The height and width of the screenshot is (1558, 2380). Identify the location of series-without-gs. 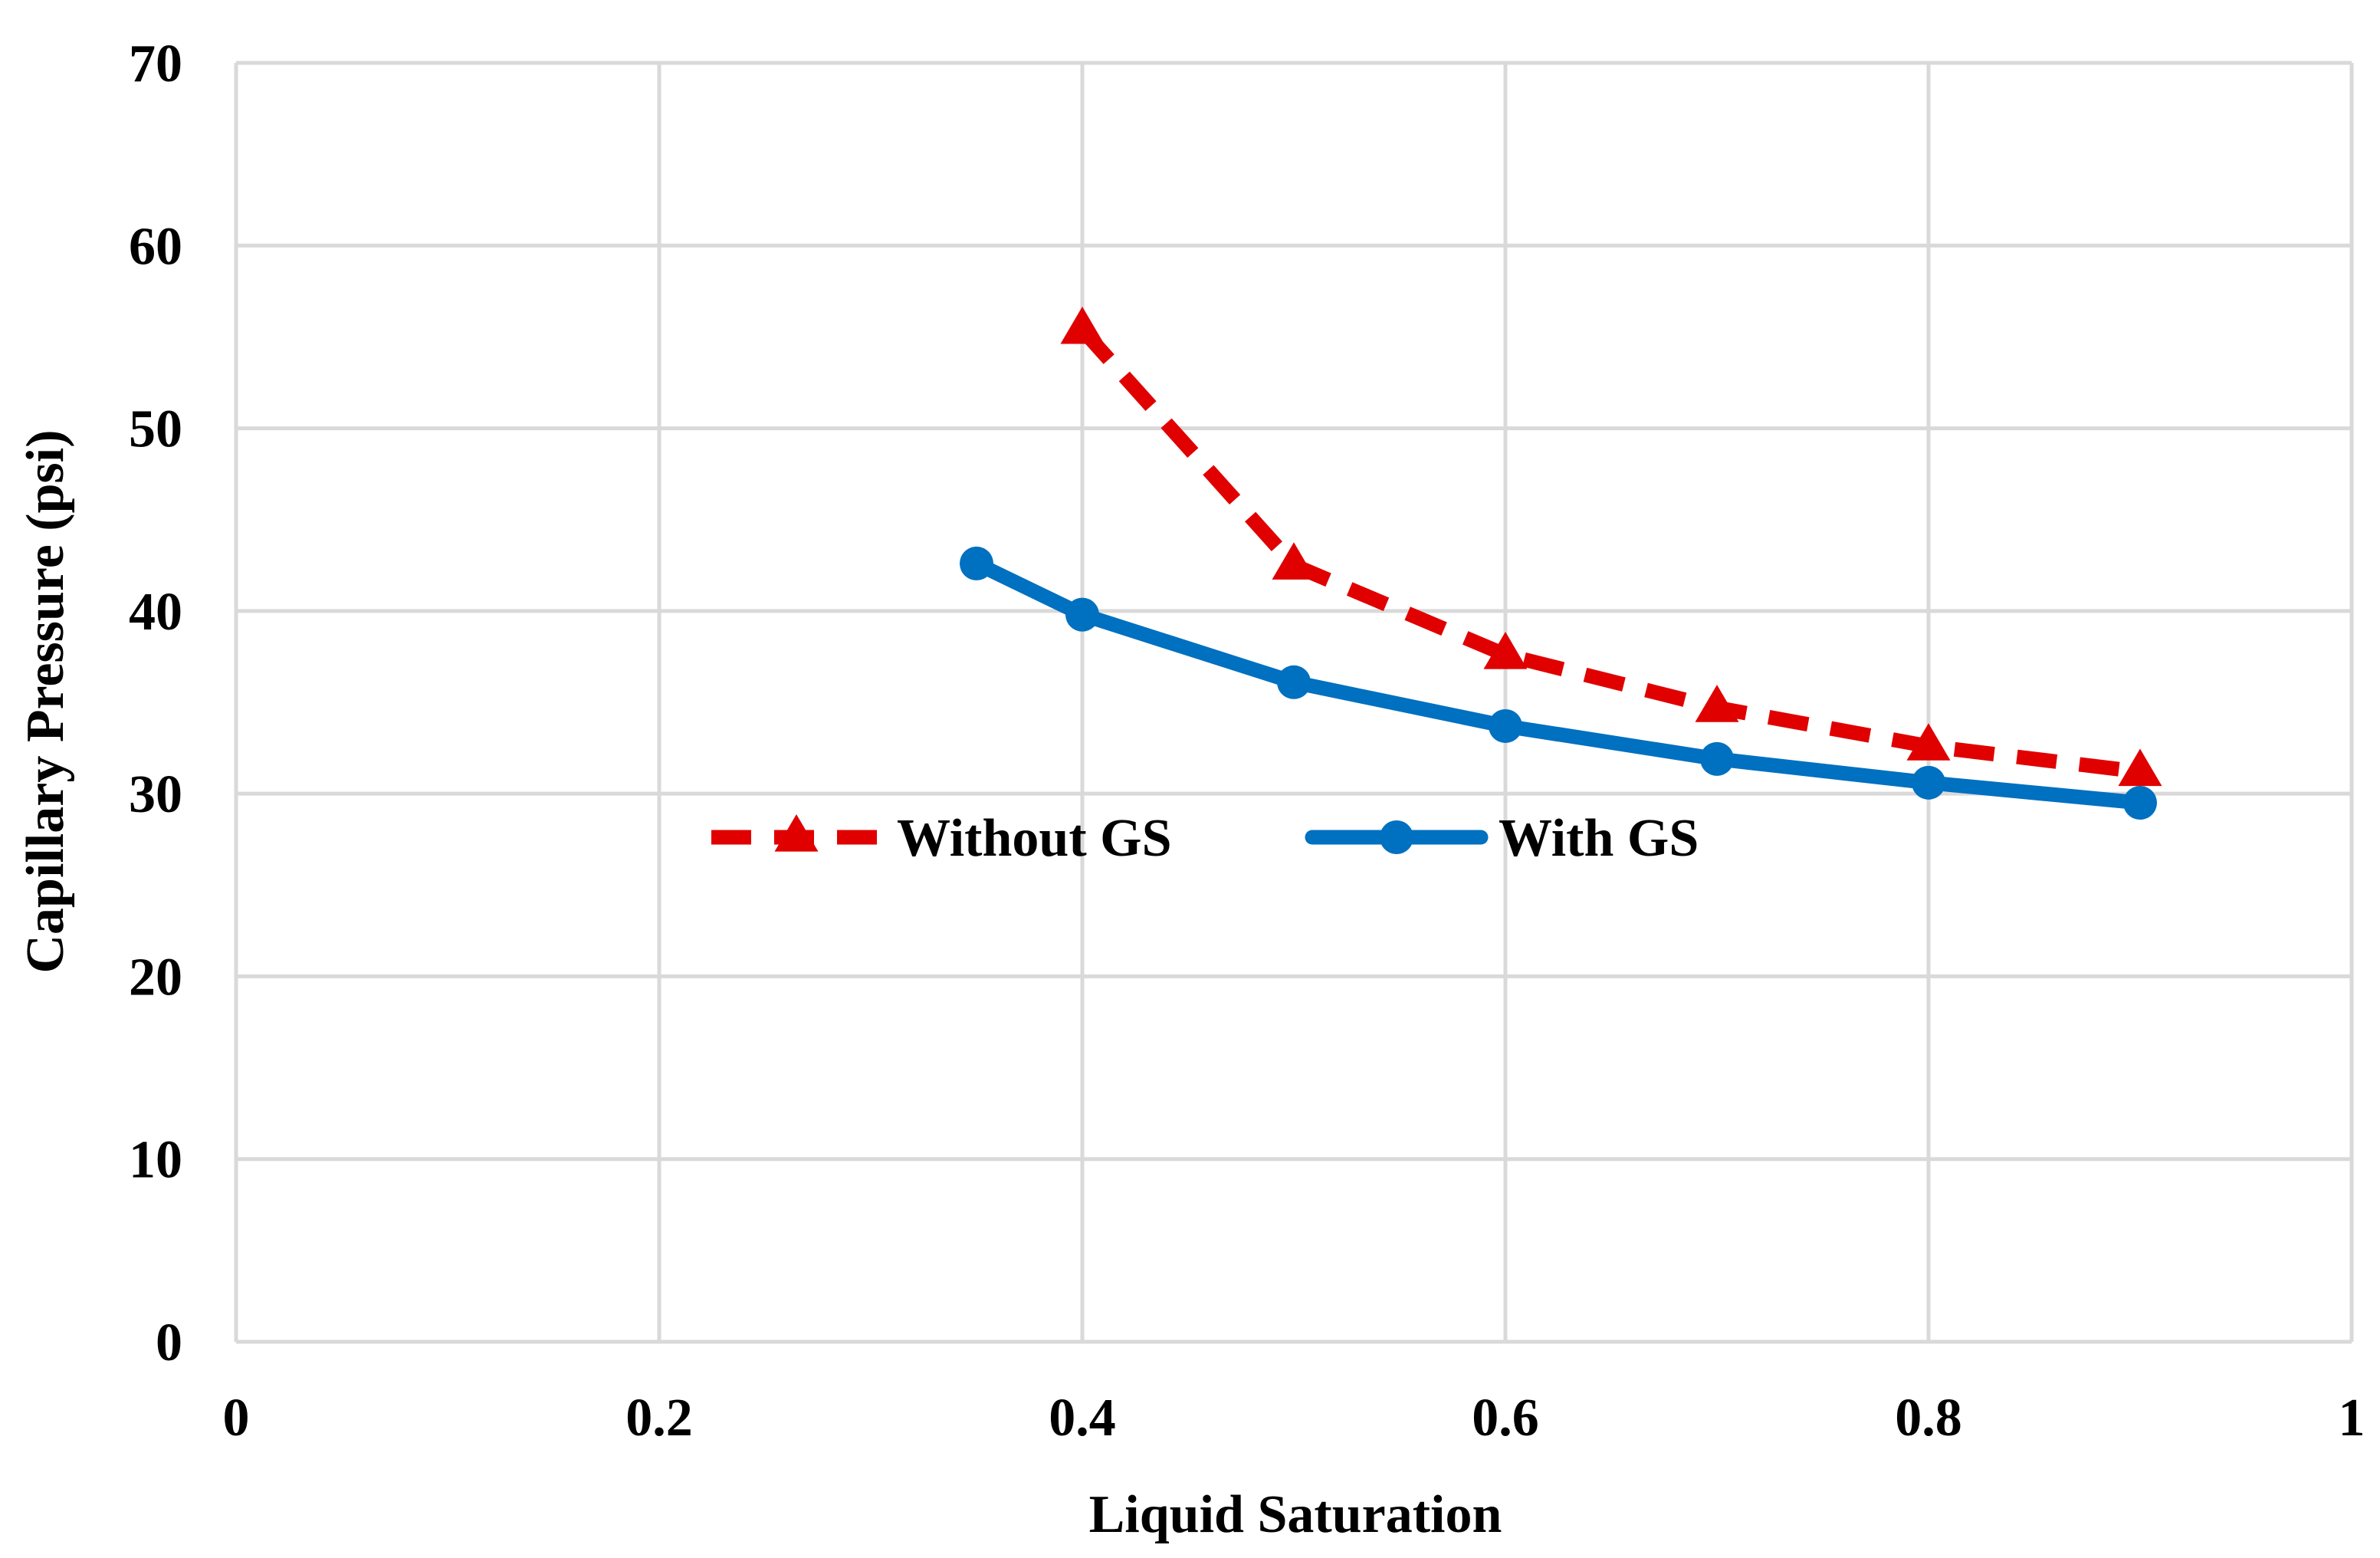
(1611, 546).